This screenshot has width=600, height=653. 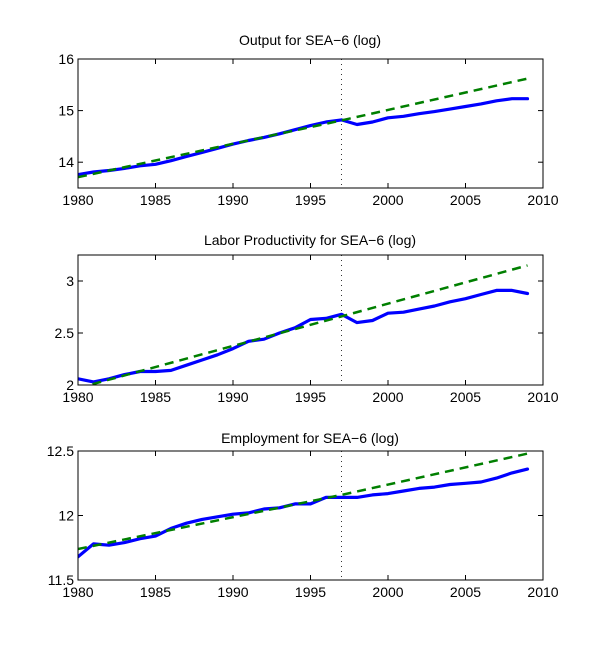 I want to click on y-tick-label: 15, so click(x=66, y=111).